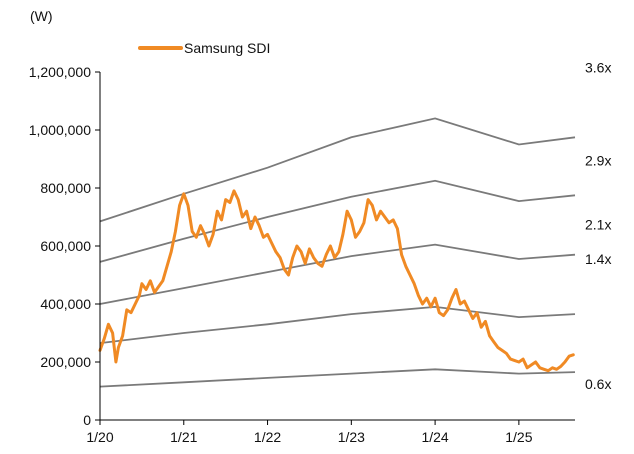 The height and width of the screenshot is (454, 634). I want to click on legend: Samsung SDI, so click(204, 48).